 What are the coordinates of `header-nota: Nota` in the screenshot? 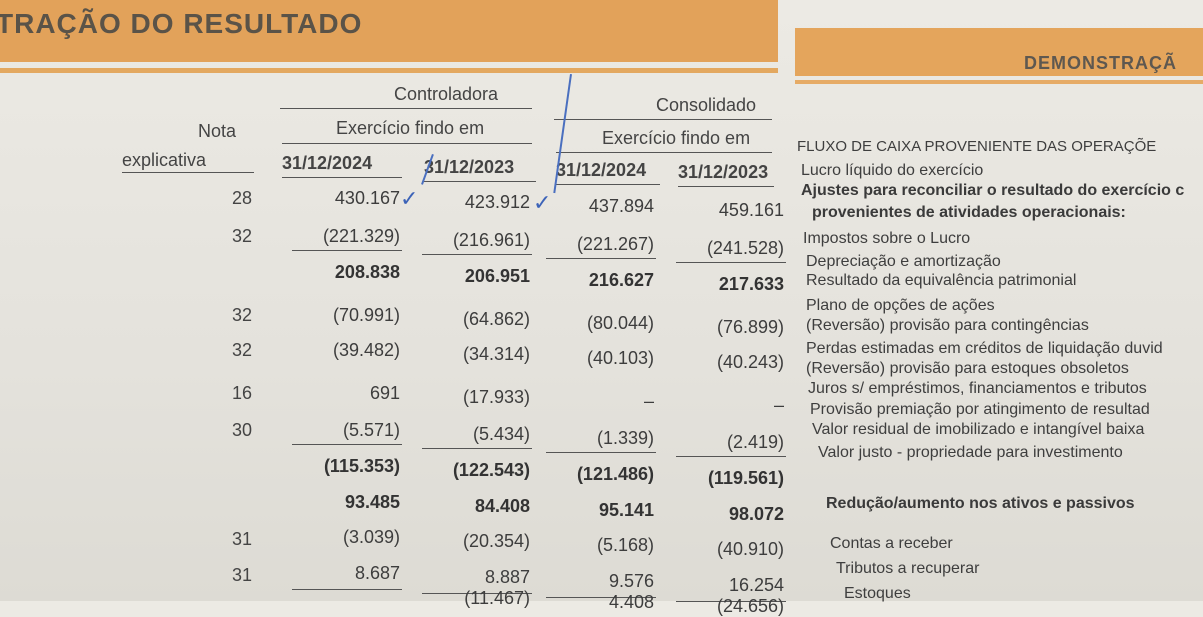 It's located at (217, 131).